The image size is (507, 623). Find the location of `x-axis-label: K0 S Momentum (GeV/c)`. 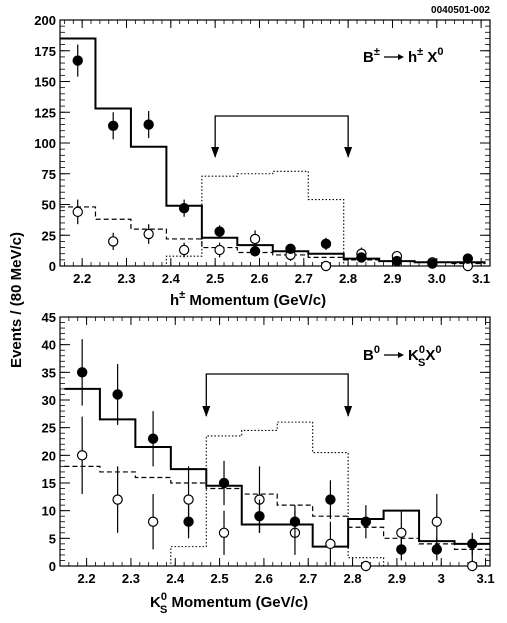

x-axis-label: K0 S Momentum (GeV/c) is located at coordinates (229, 603).